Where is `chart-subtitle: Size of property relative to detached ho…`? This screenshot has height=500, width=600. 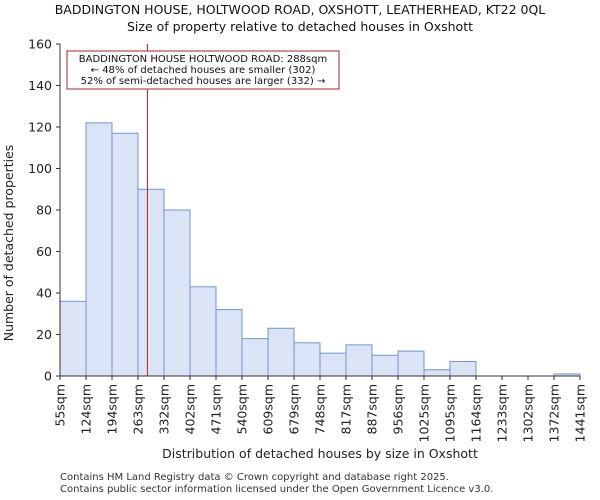 chart-subtitle: Size of property relative to detached ho… is located at coordinates (300, 26).